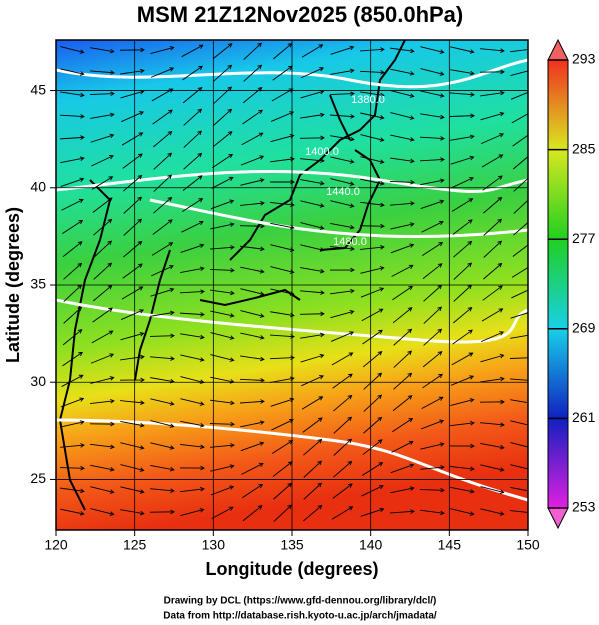 The image size is (599, 625). I want to click on y-axis-label: Latitude (degrees), so click(13, 285).